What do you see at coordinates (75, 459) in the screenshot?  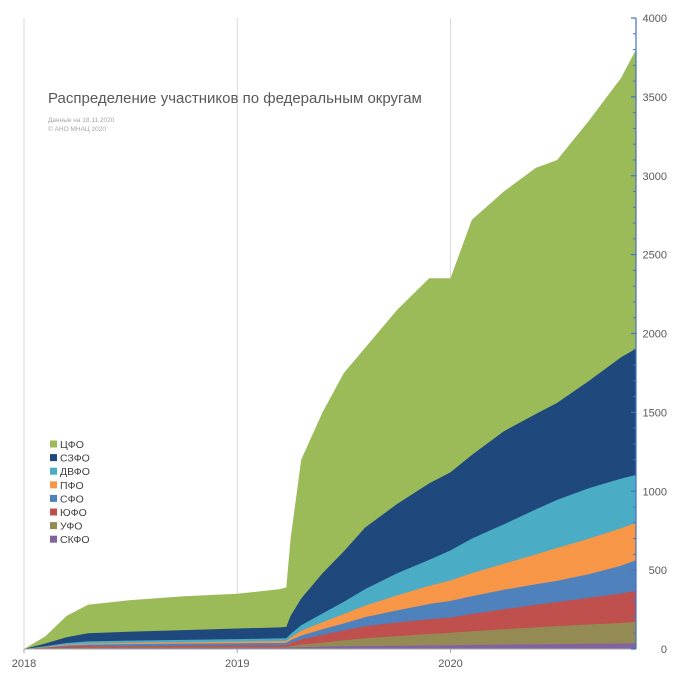 I see `legend-label: СЗФО` at bounding box center [75, 459].